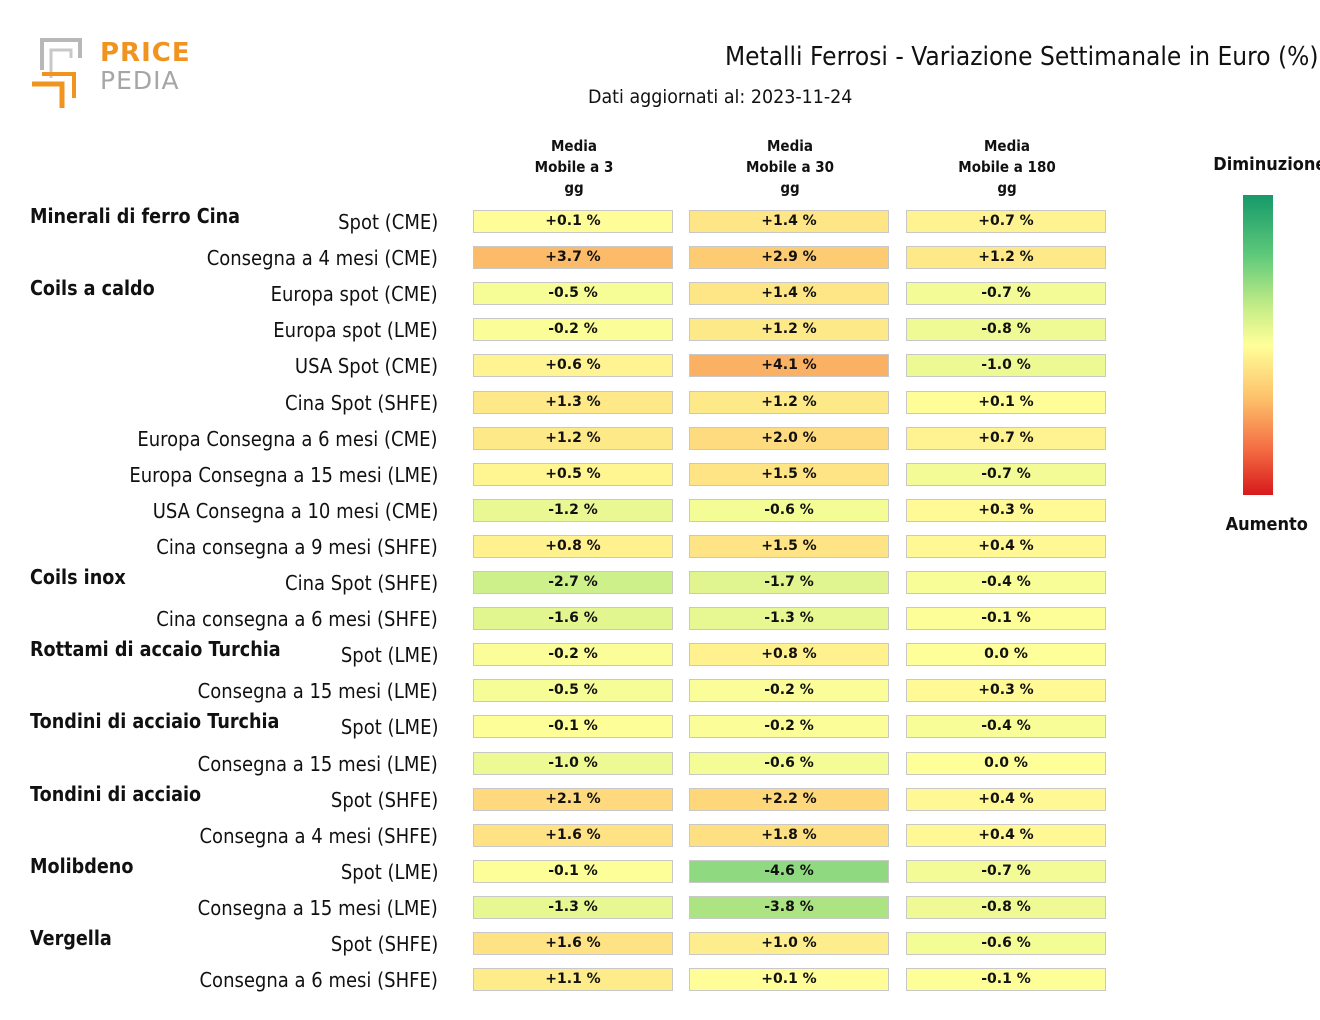 The width and height of the screenshot is (1320, 1020). Describe the element at coordinates (573, 582) in the screenshot. I see `heatmap-cell: -2.7 %` at that location.